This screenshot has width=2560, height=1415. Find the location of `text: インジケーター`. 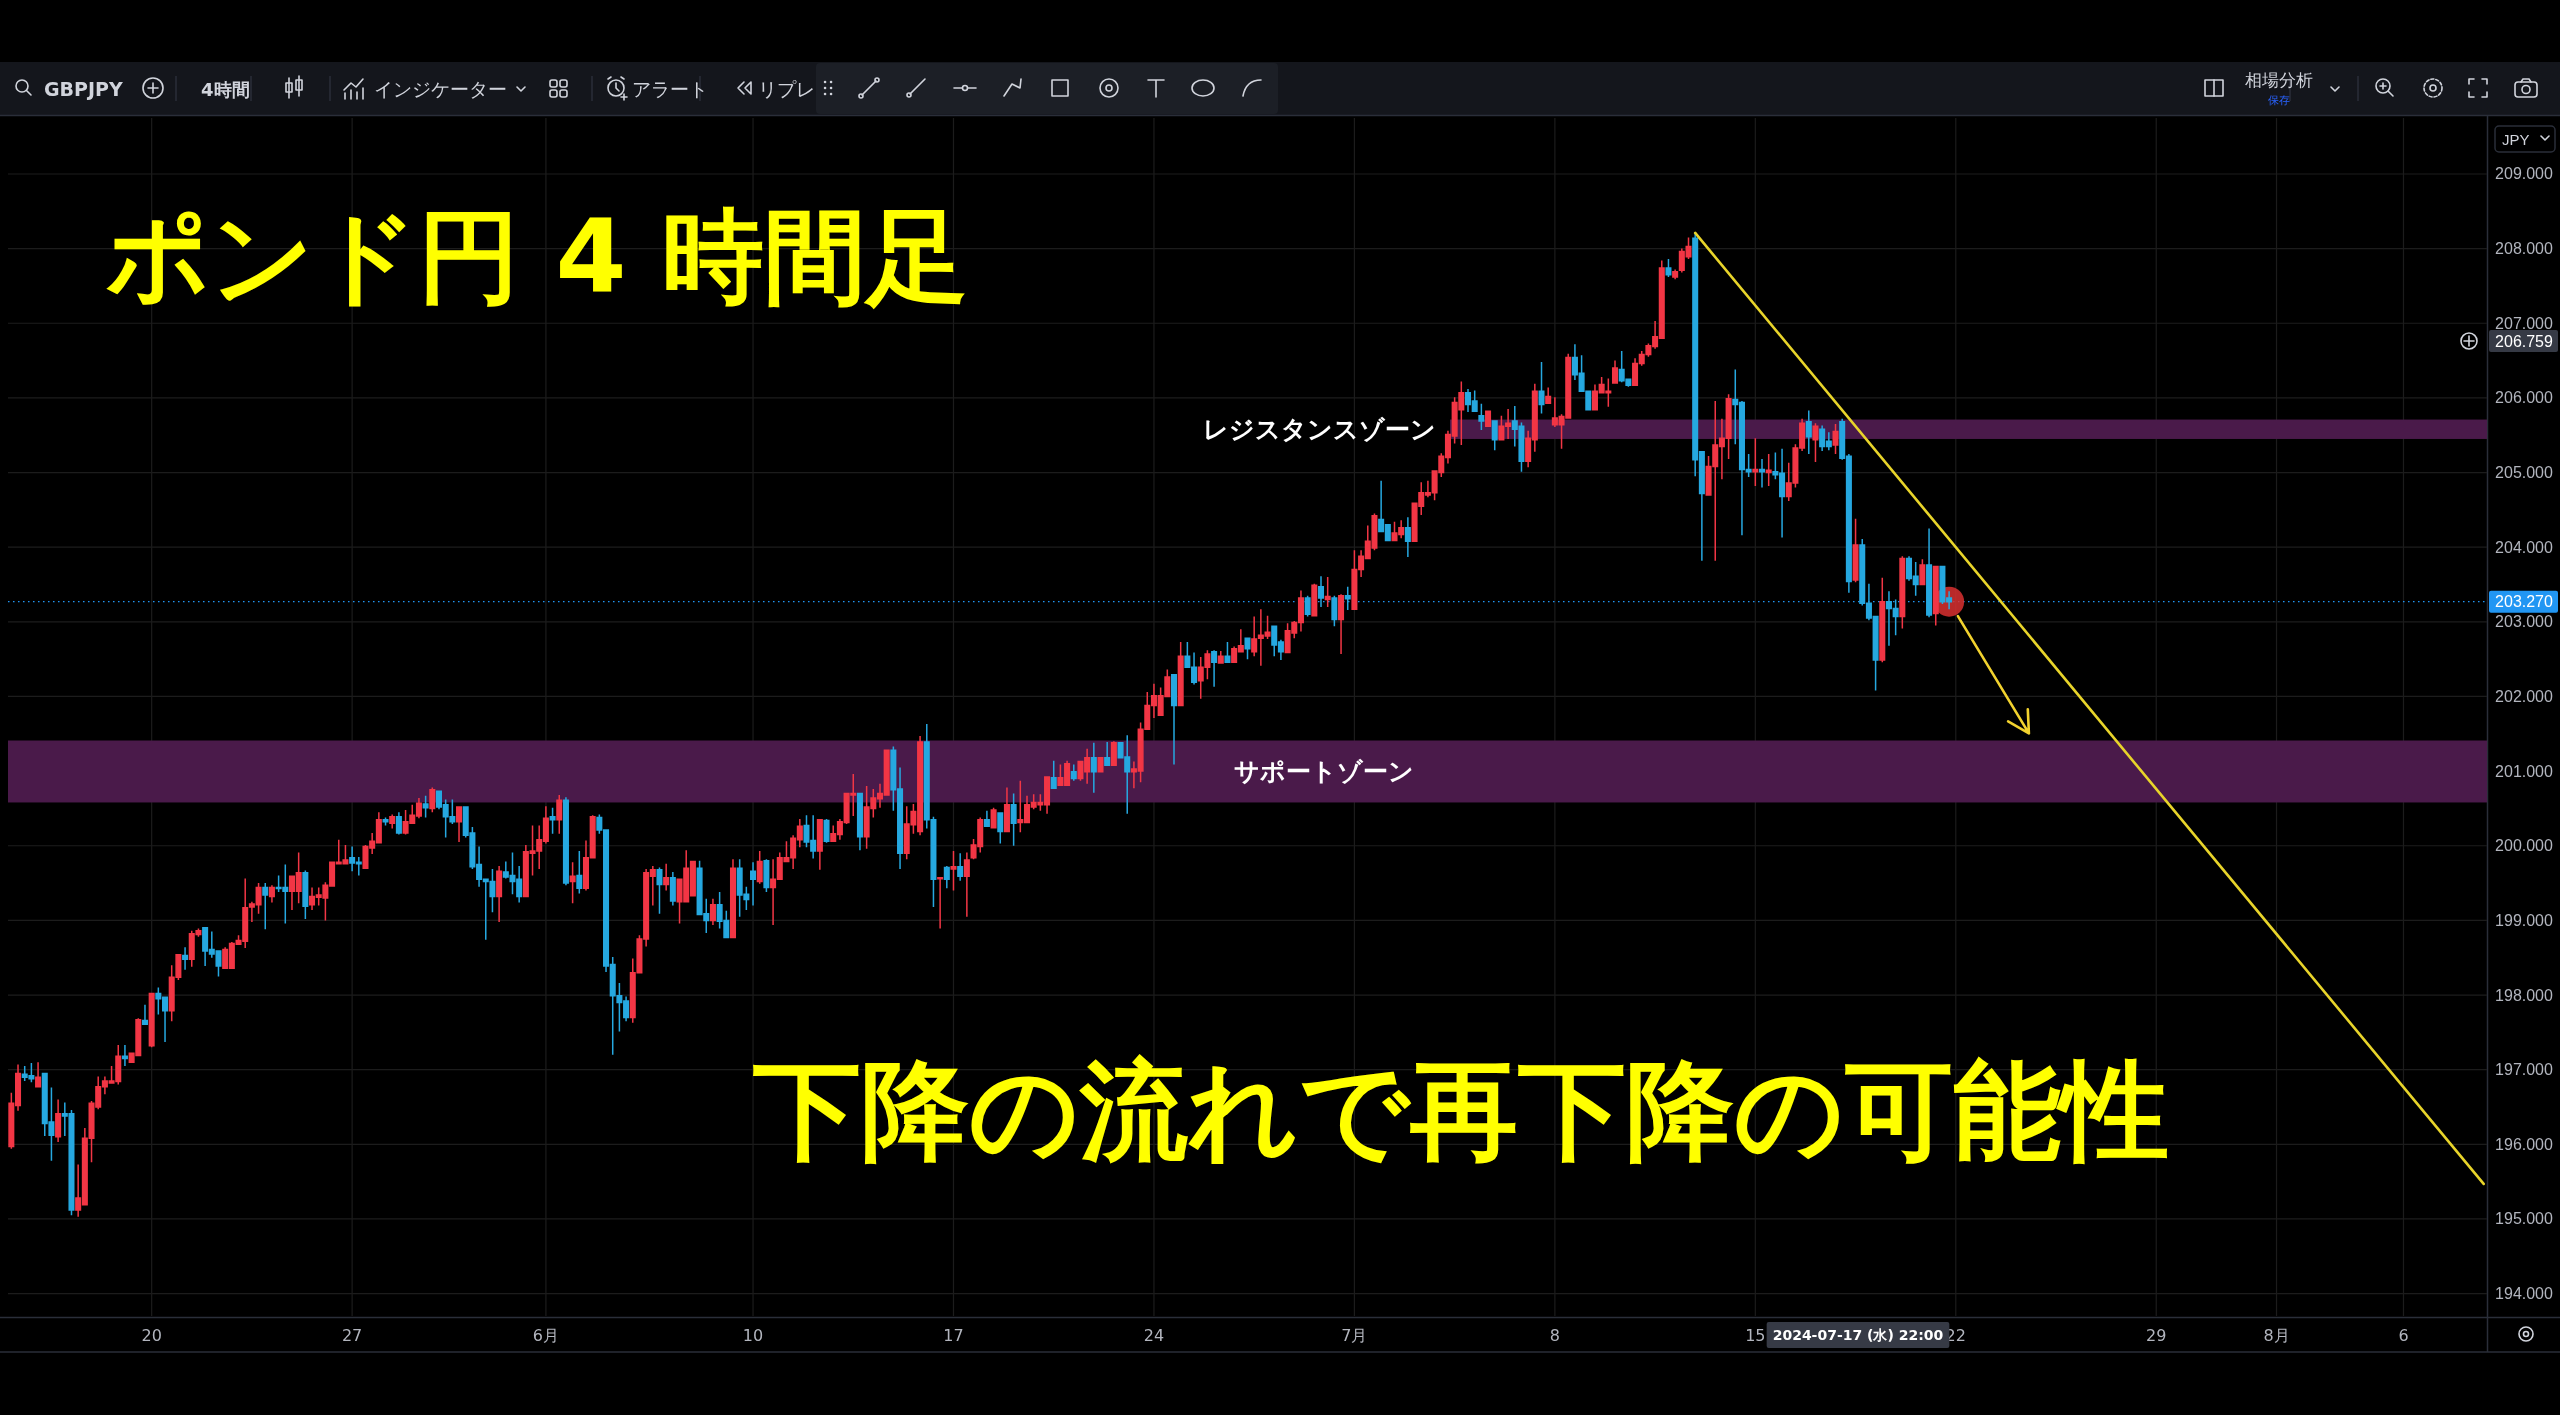

text: インジケーター is located at coordinates (440, 89).